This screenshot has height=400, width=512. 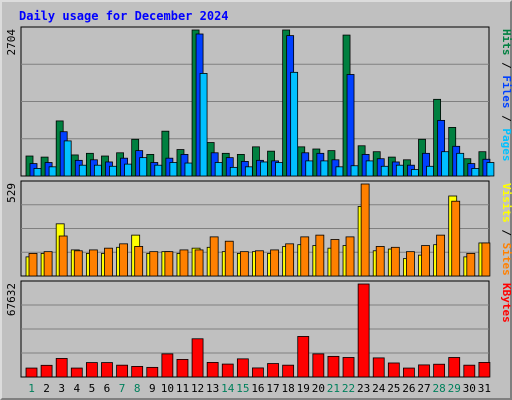 I want to click on axis-series-label: KBytes, so click(x=506, y=303).